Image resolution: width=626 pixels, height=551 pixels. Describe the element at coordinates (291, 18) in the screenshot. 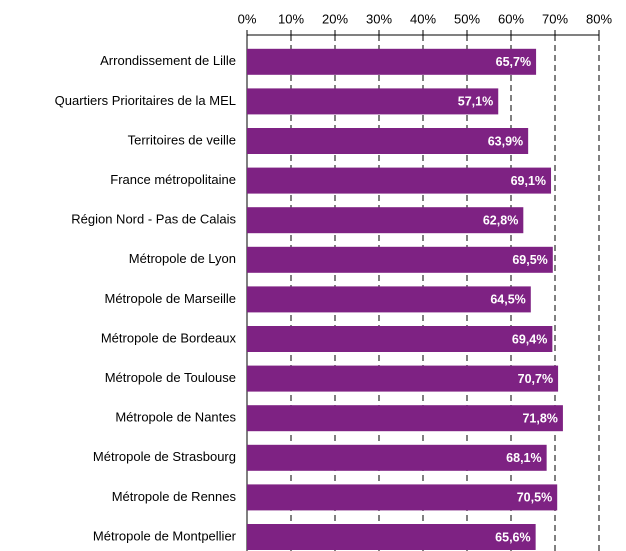

I see `x-tick-label: 10%` at that location.